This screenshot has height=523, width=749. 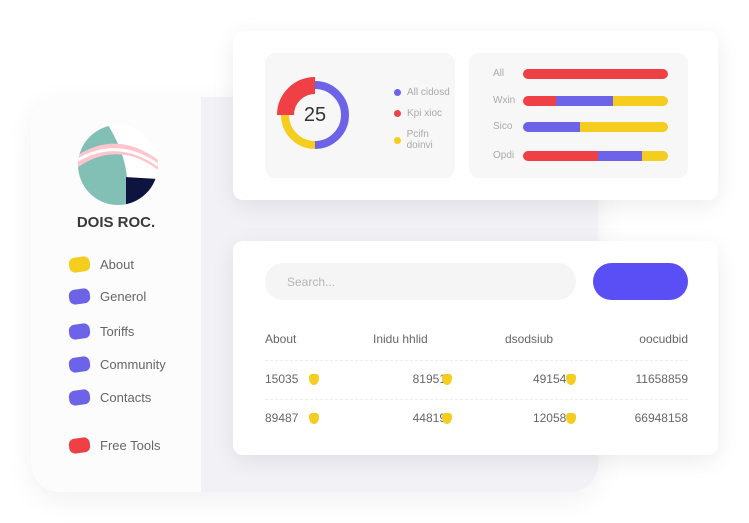 I want to click on bar-label: Sico, so click(x=503, y=126).